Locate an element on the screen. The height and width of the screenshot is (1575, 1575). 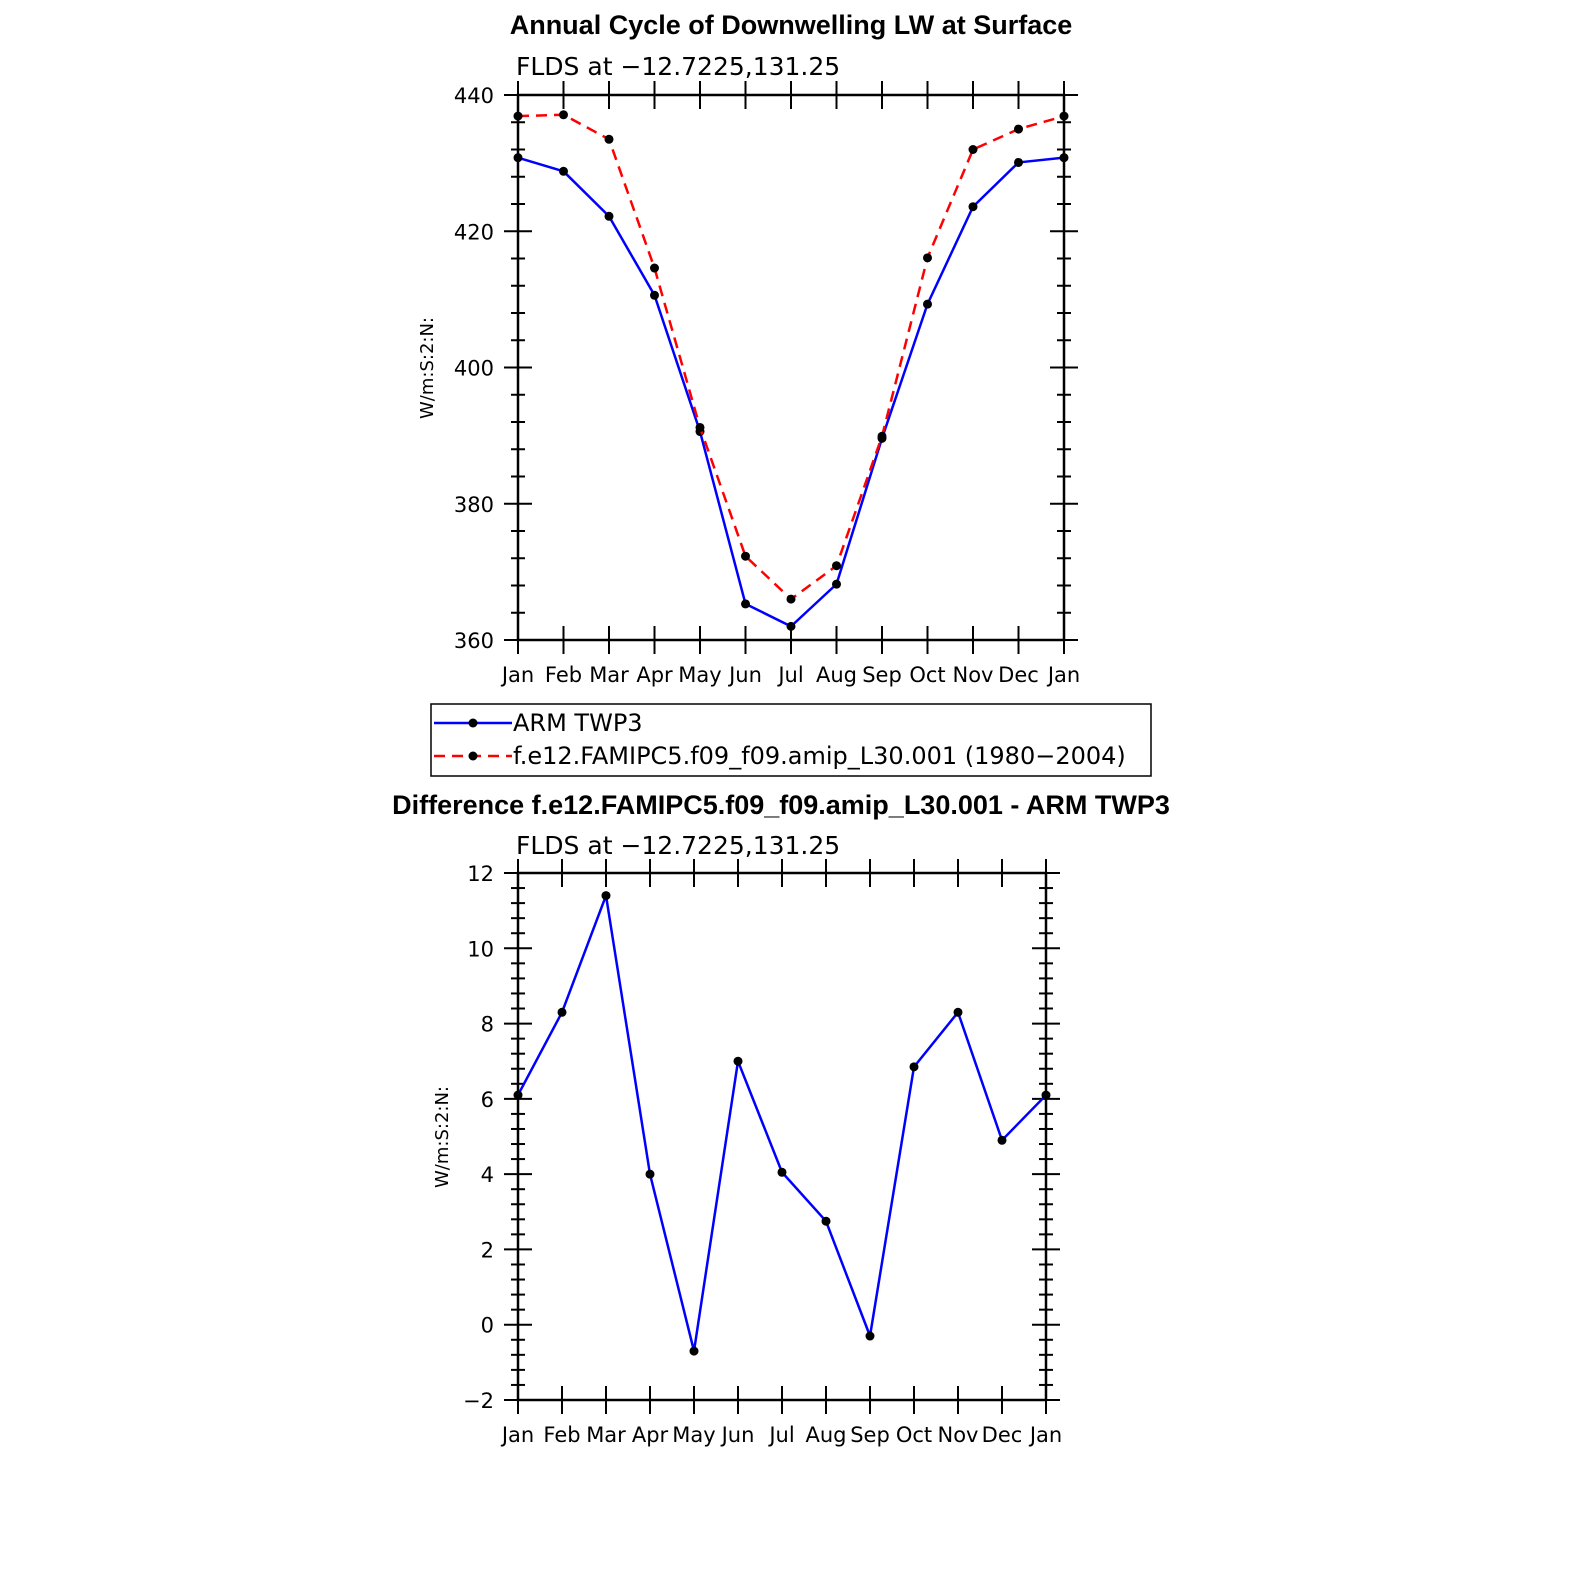
y-tick-labels: 360 380 400 420 440 is located at coordinates (474, 368).